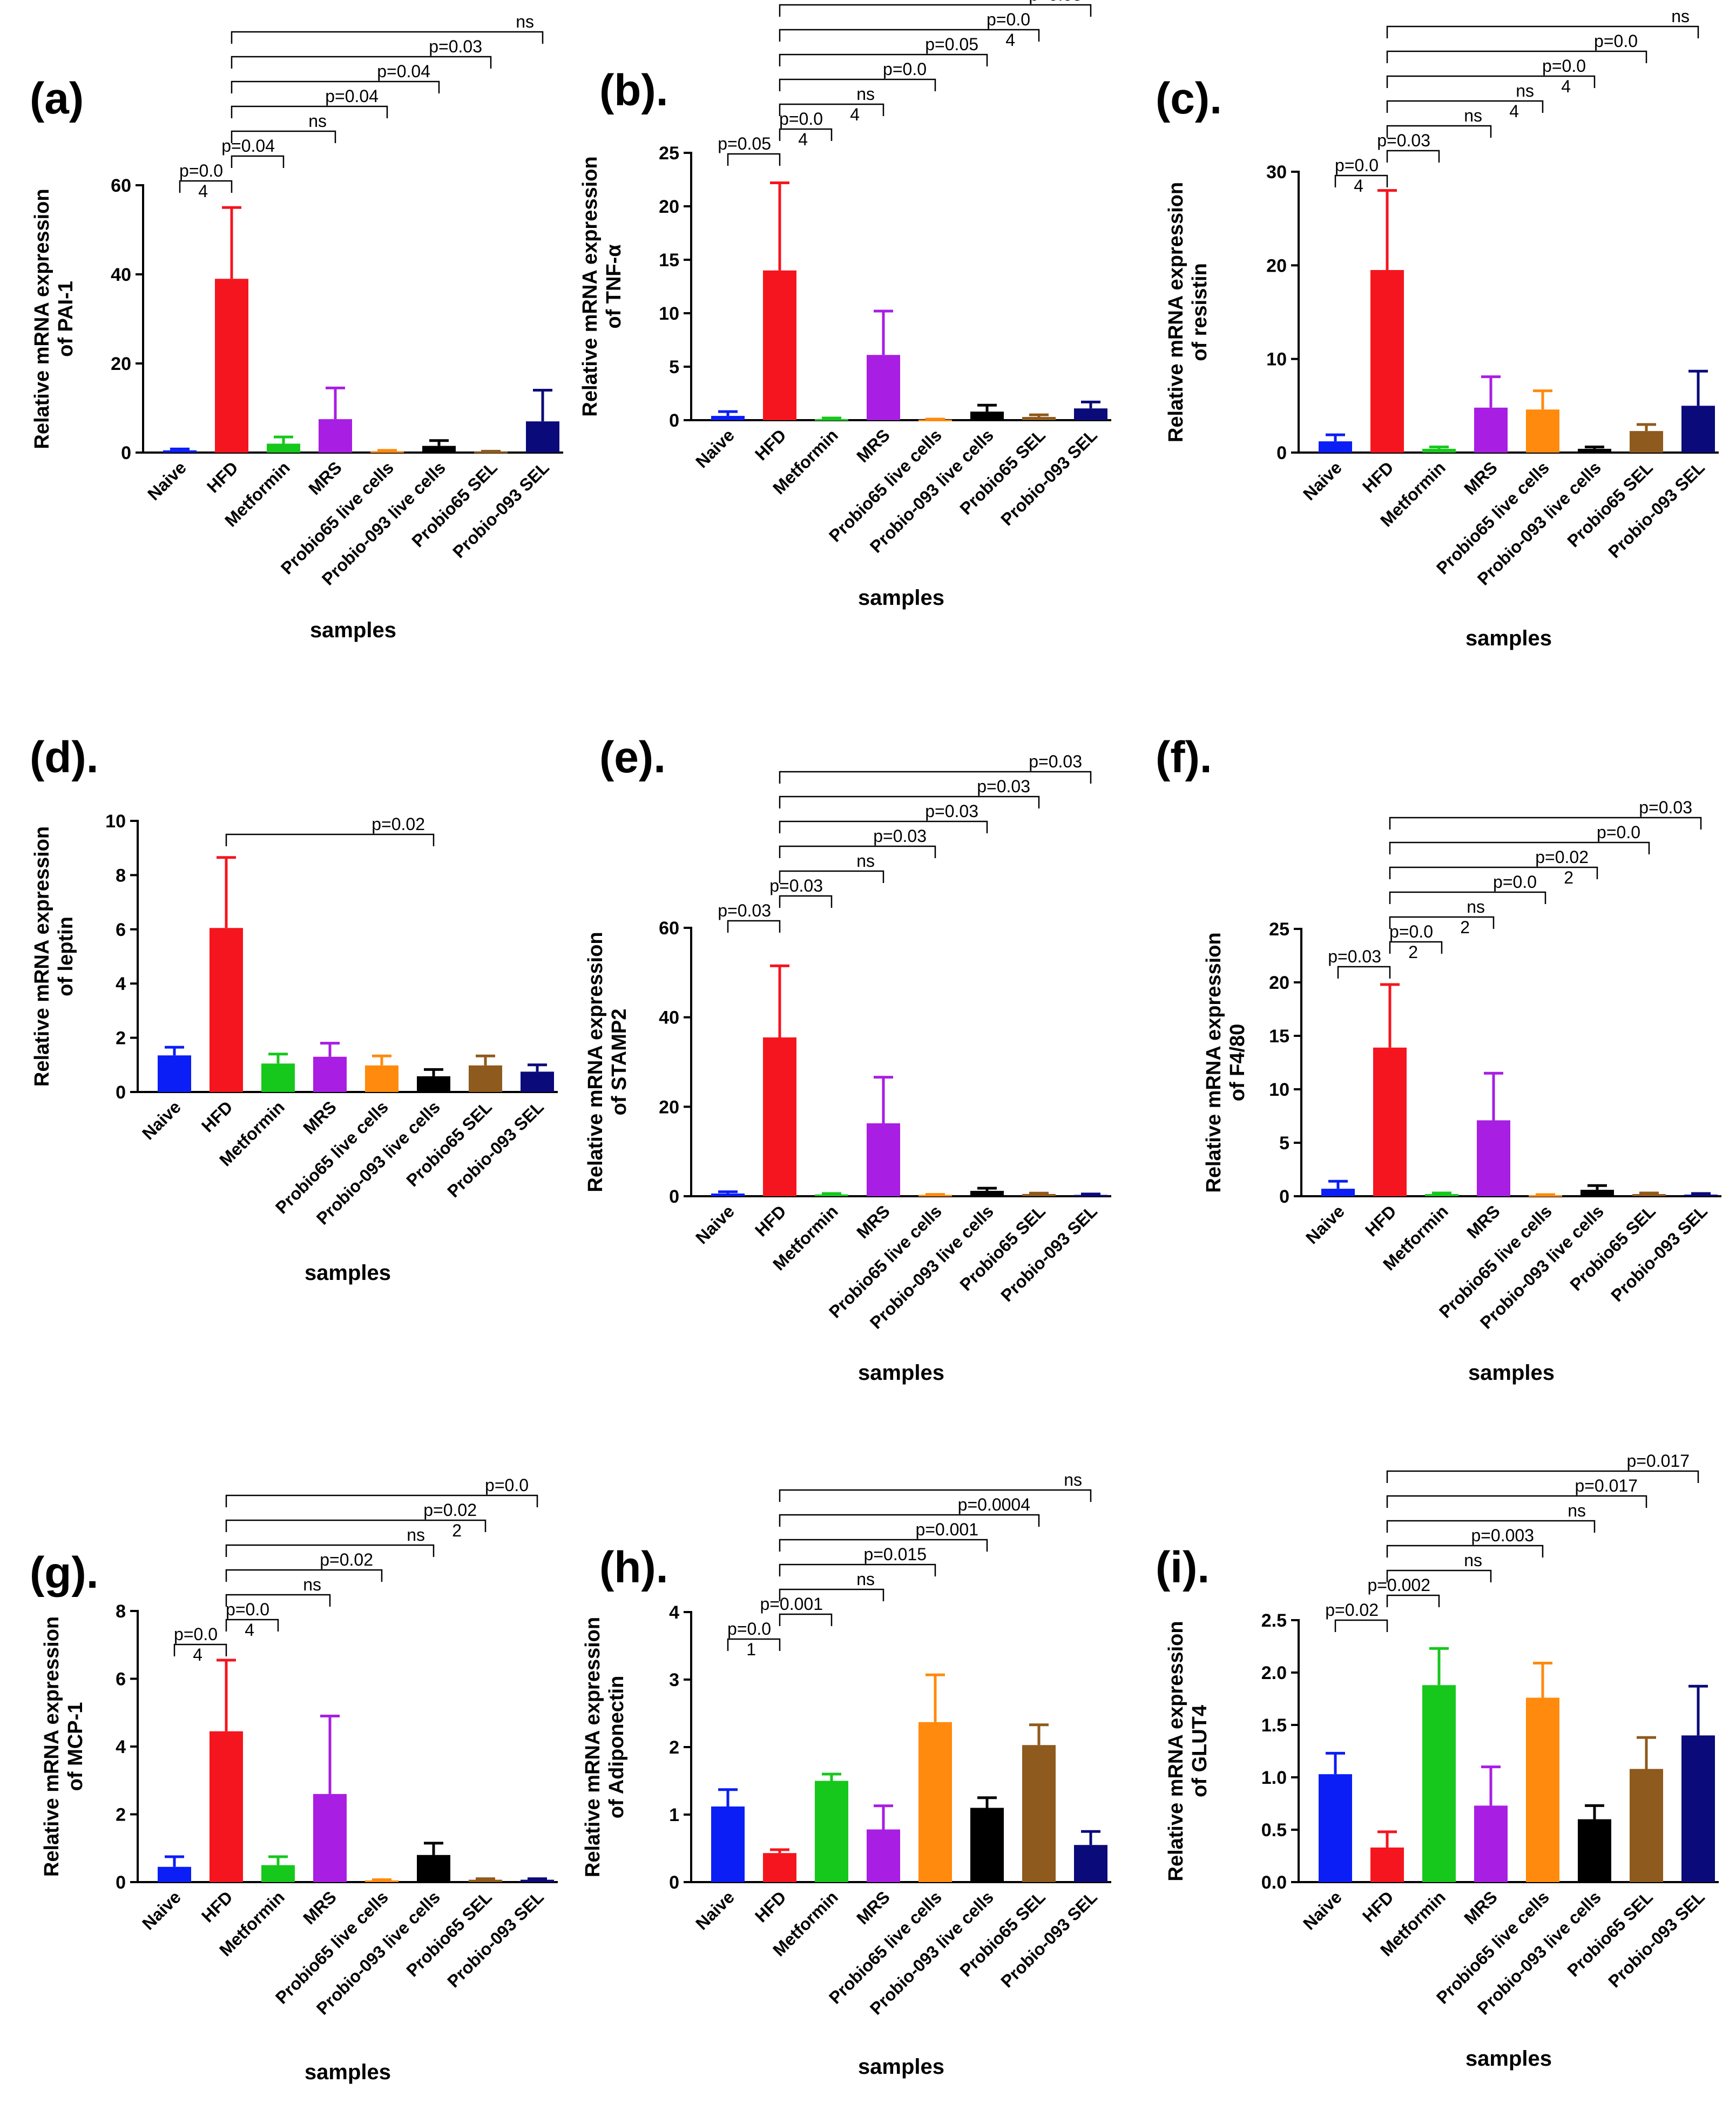 This screenshot has height=2110, width=1736. Describe the element at coordinates (75, 1746) in the screenshot. I see `y-axis-title-line: of MCP-1` at that location.